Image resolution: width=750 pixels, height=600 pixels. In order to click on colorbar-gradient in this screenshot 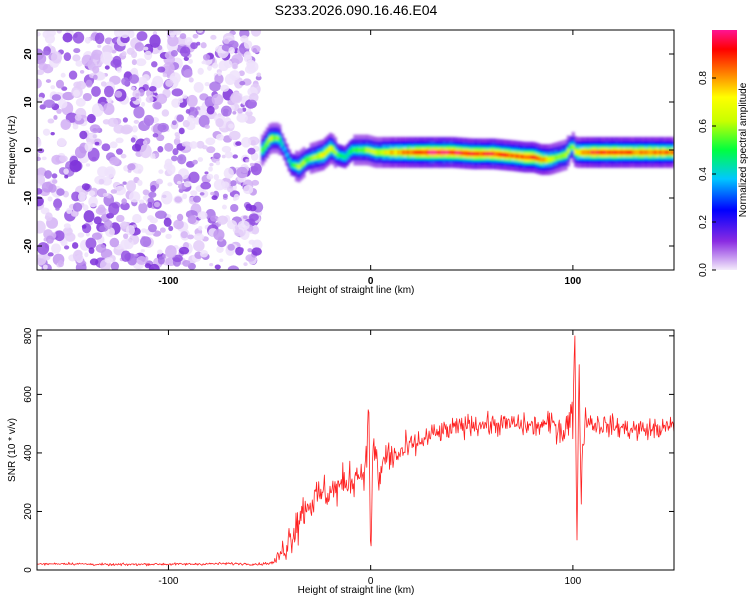, I will do `click(724, 150)`.